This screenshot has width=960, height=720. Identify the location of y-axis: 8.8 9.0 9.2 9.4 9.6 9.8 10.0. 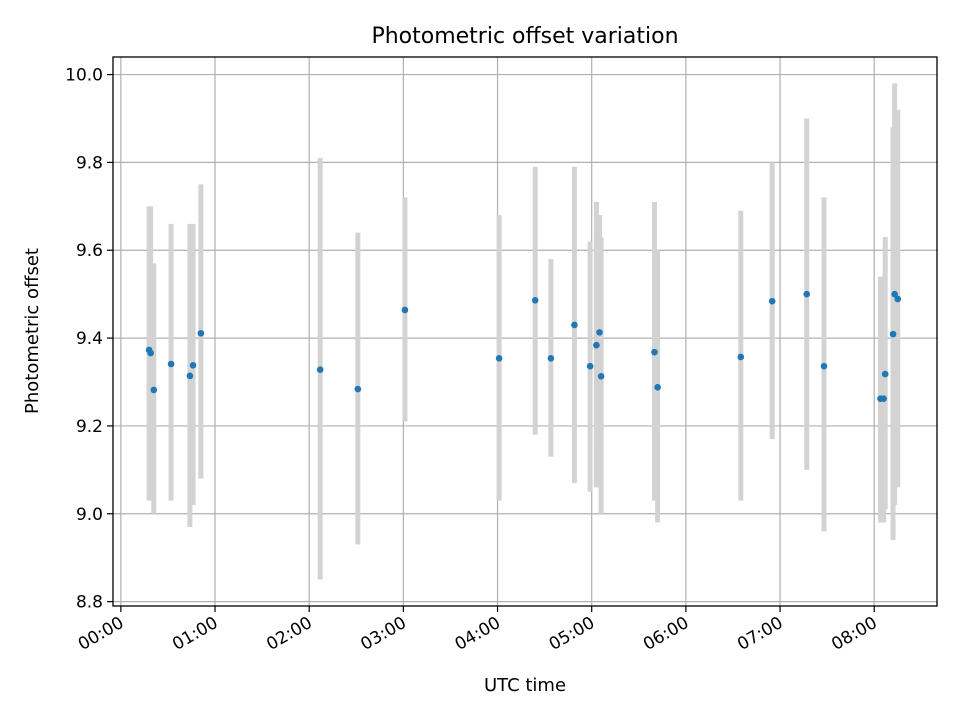
(89, 339).